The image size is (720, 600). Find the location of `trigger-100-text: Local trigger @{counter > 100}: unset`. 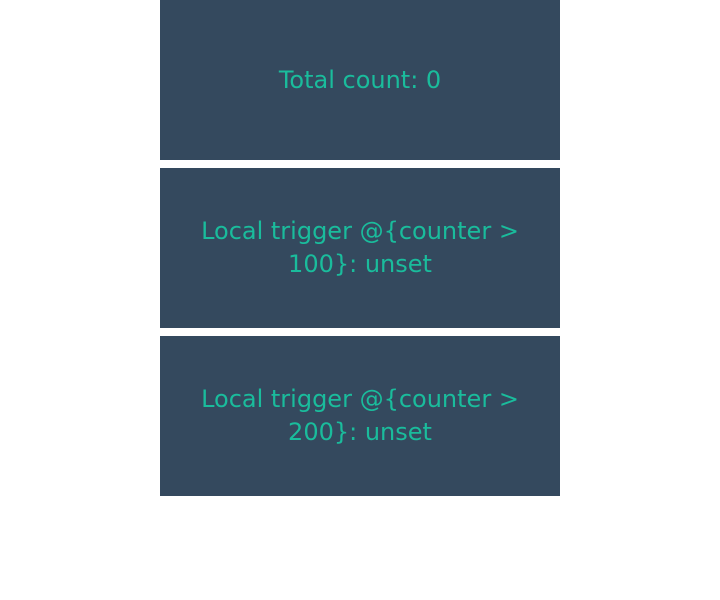

trigger-100-text: Local trigger @{counter > 100}: unset is located at coordinates (360, 247).